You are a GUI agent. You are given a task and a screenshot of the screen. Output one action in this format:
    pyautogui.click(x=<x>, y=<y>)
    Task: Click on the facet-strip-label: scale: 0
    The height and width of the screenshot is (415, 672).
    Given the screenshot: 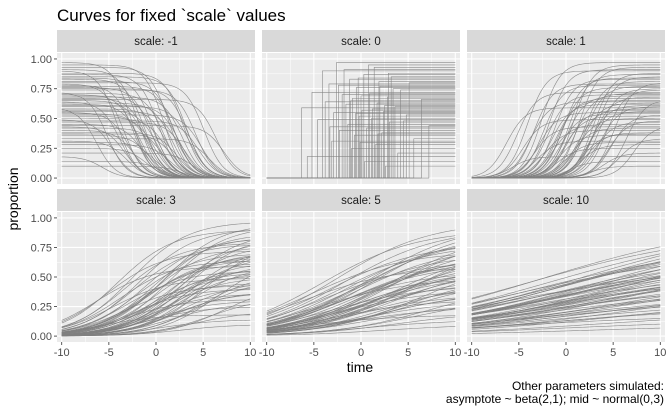 What is the action you would take?
    pyautogui.click(x=361, y=42)
    